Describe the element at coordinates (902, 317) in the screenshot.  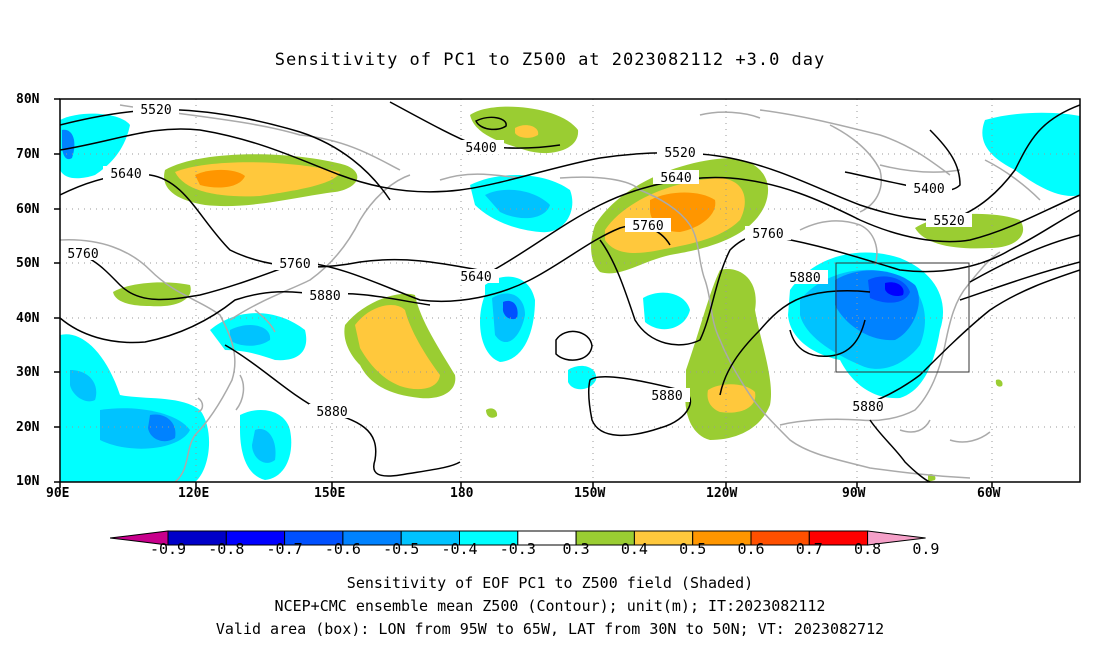
I see `valid-area-box` at that location.